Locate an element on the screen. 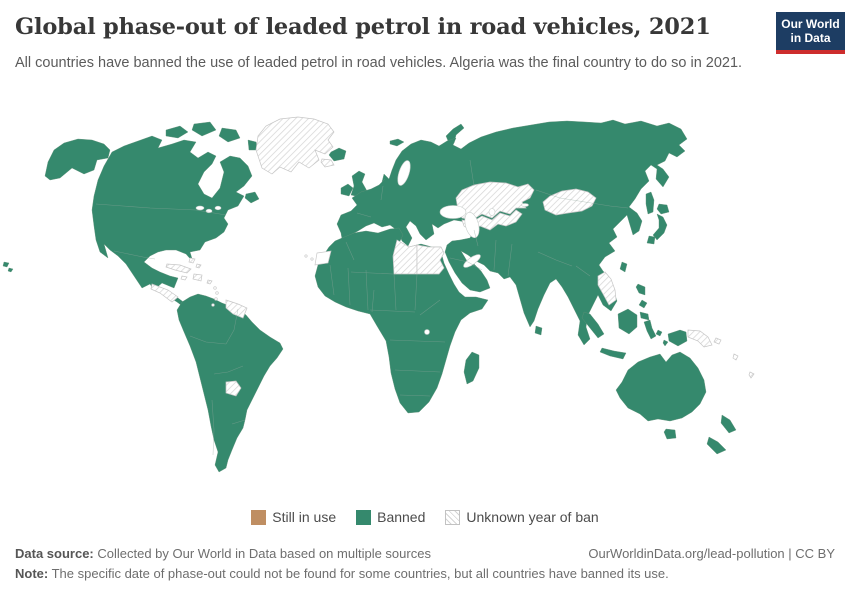 The image size is (850, 600). map-region-antilles-white-specks is located at coordinates (262, 280).